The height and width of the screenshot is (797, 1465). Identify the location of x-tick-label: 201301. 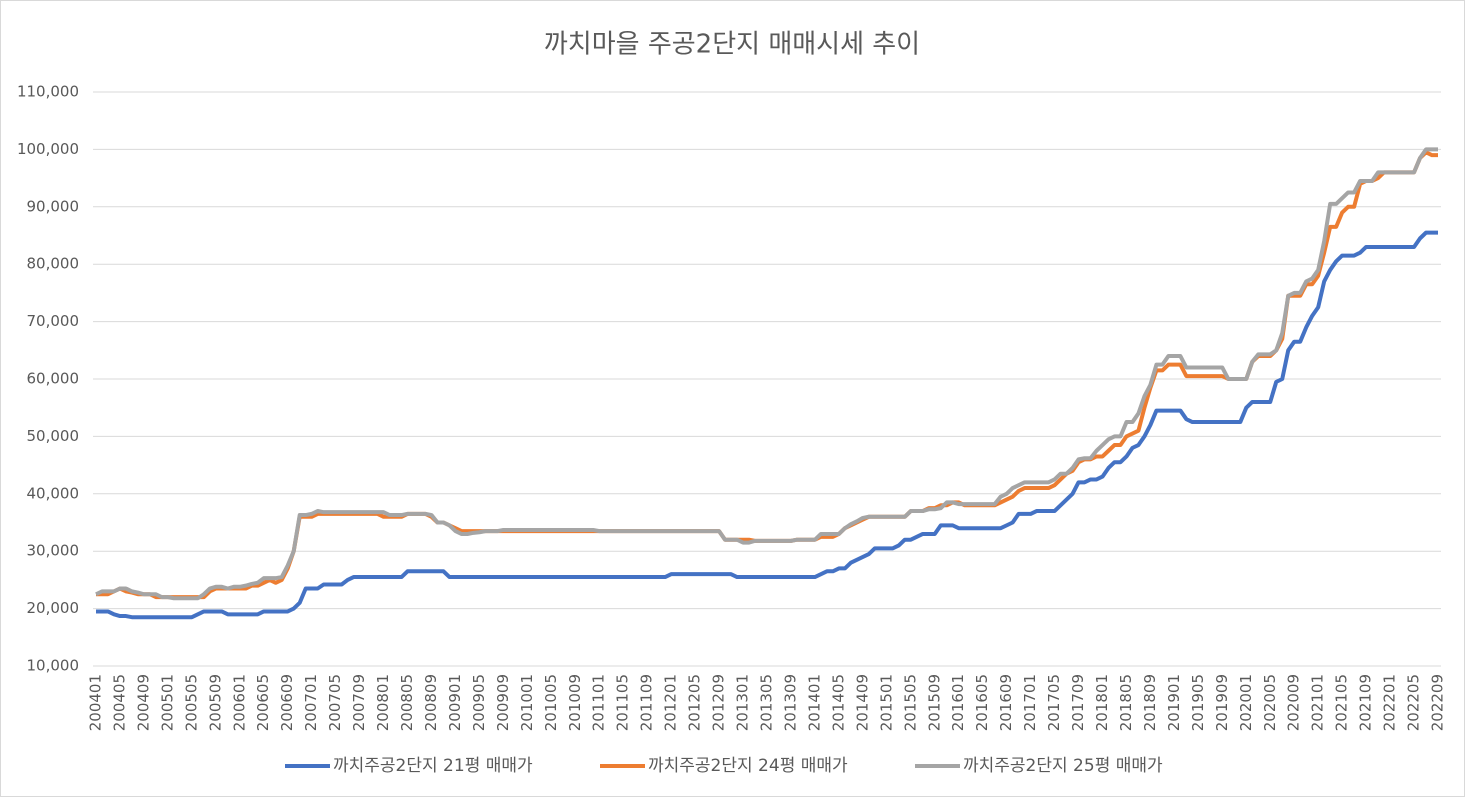
(743, 702).